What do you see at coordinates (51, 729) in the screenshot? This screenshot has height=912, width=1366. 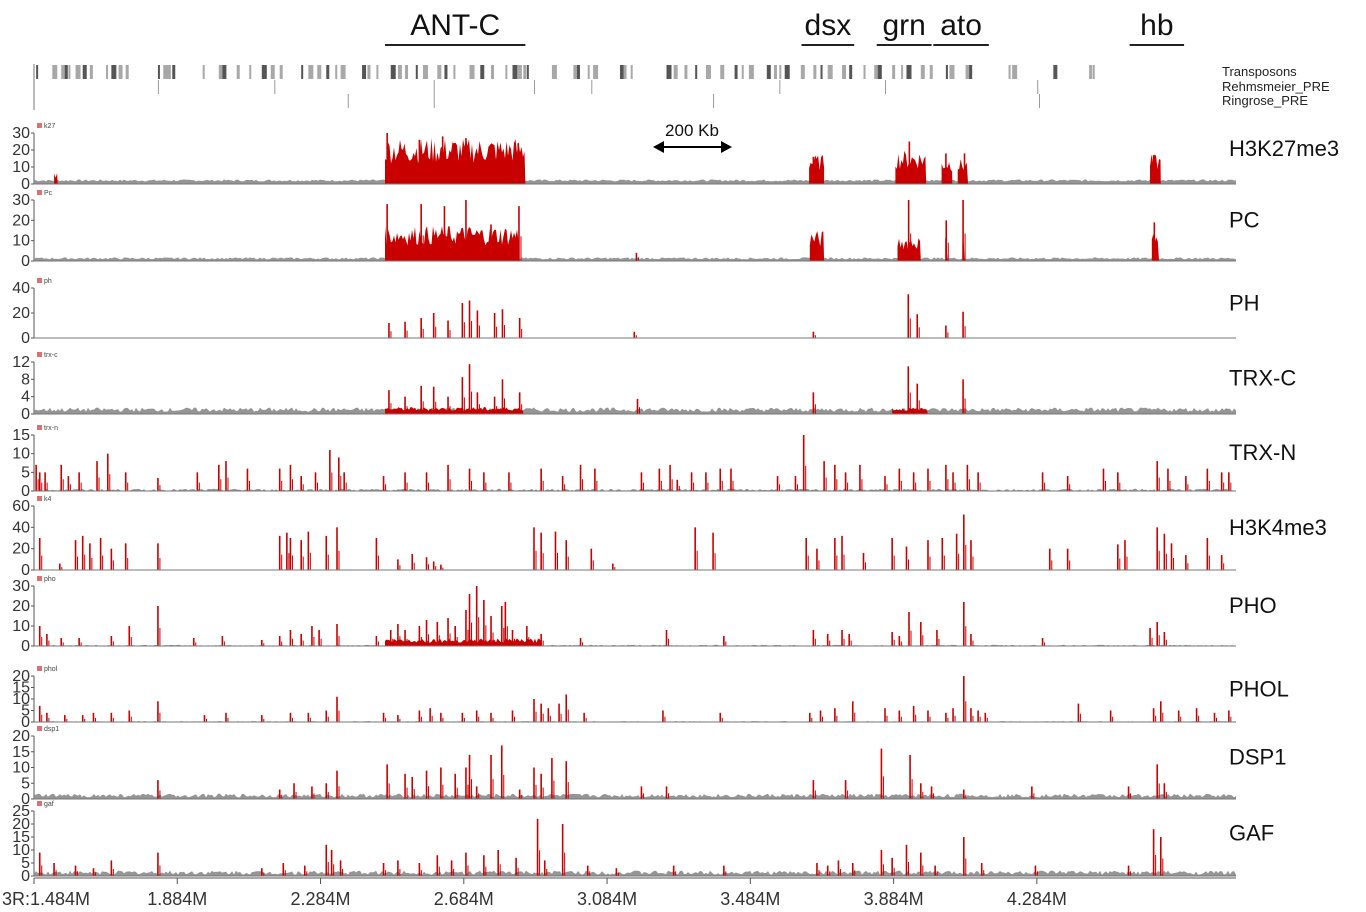 I see `track-tag: dsp1` at bounding box center [51, 729].